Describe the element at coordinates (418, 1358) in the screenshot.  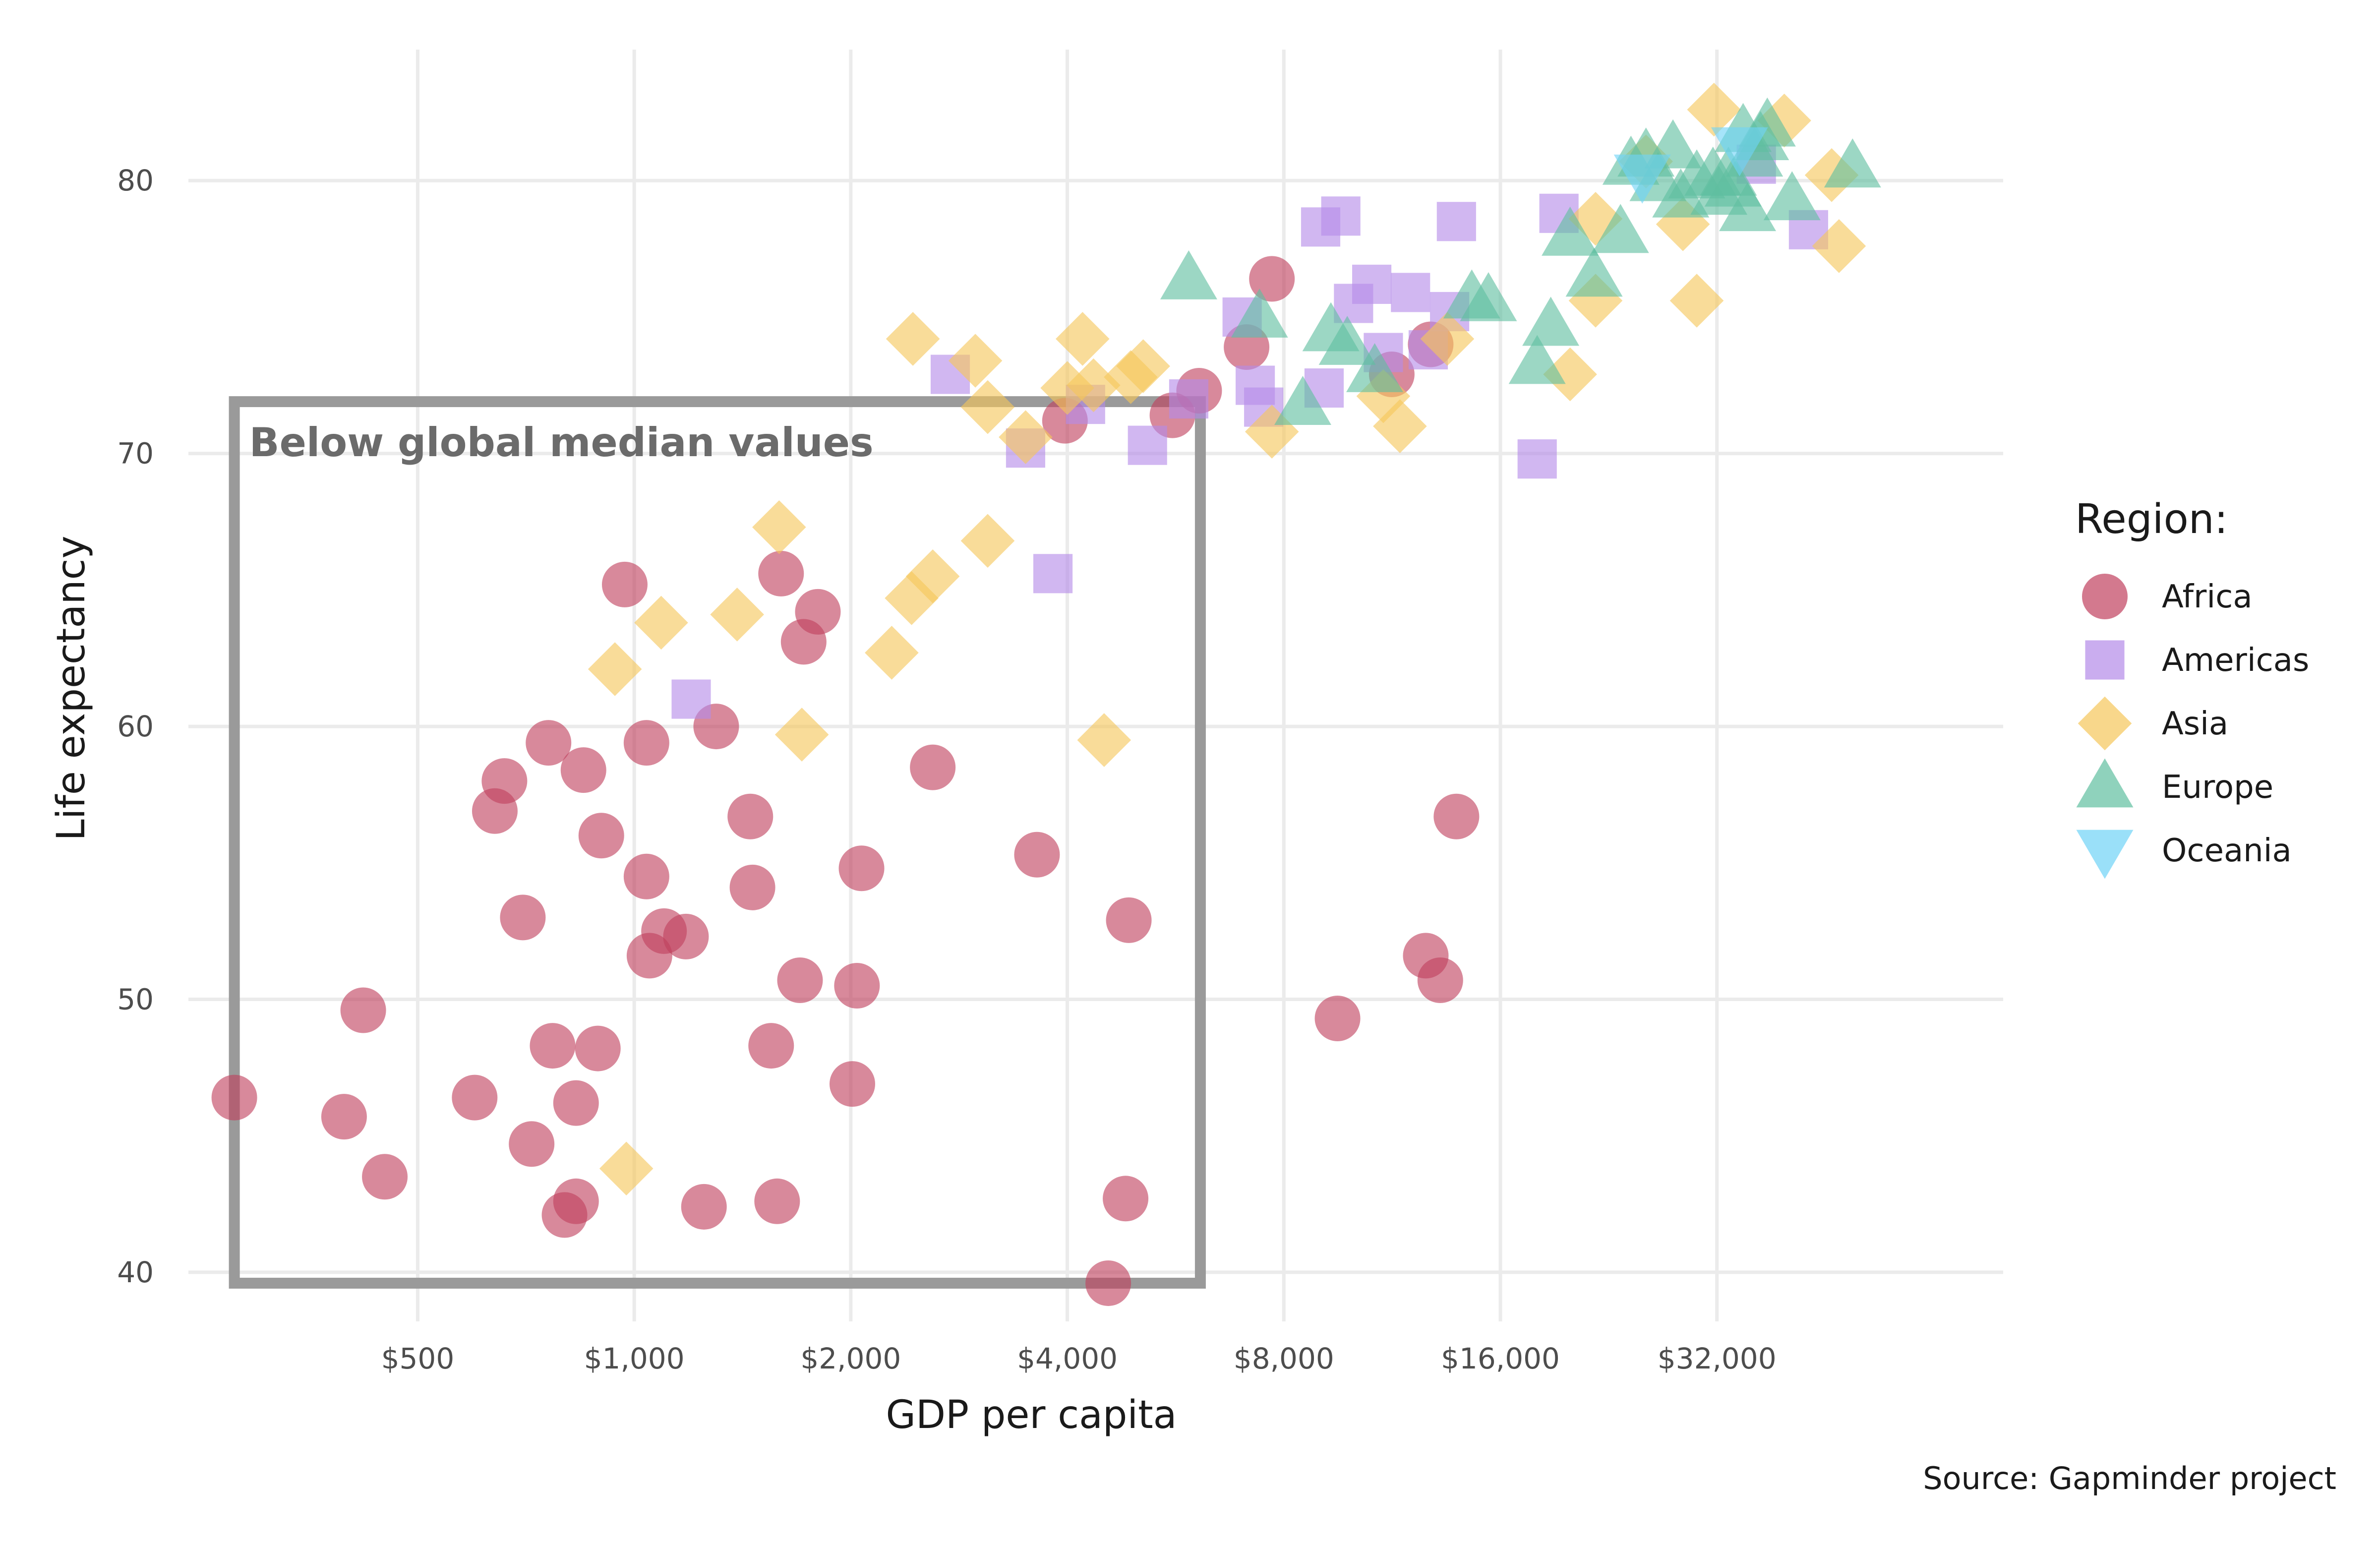
I see `x-tick-label: $500` at that location.